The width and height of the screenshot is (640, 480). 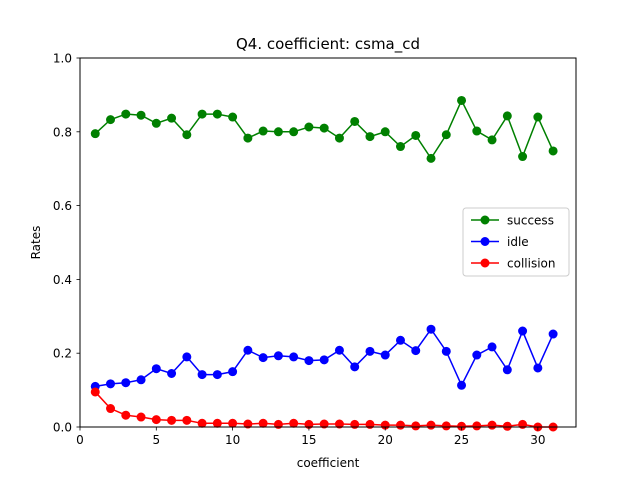 What do you see at coordinates (461, 440) in the screenshot?
I see `x-tick-label: 25` at bounding box center [461, 440].